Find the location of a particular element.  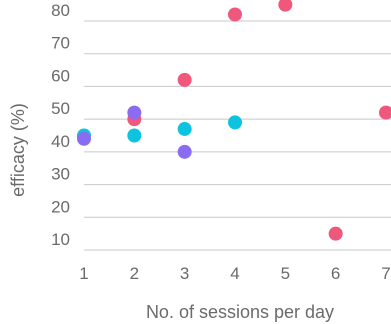

y-tick-label: 20 is located at coordinates (60, 206).